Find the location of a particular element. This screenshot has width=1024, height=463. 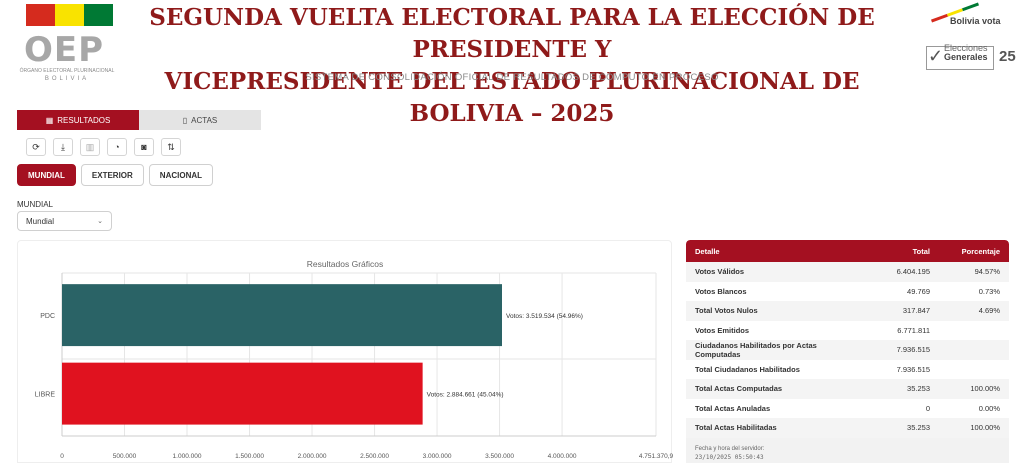

bar-libre is located at coordinates (242, 393).